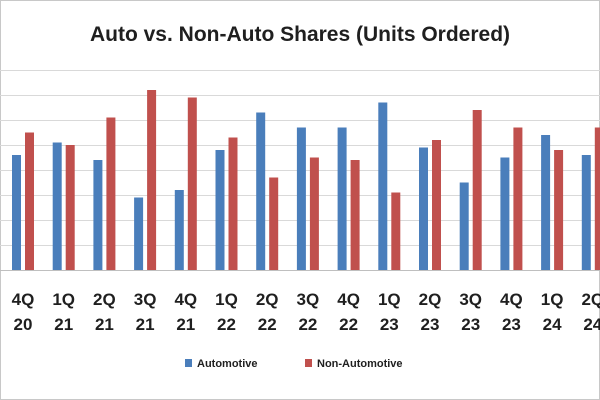  Describe the element at coordinates (23, 324) in the screenshot. I see `x-tick-label: 20` at that location.